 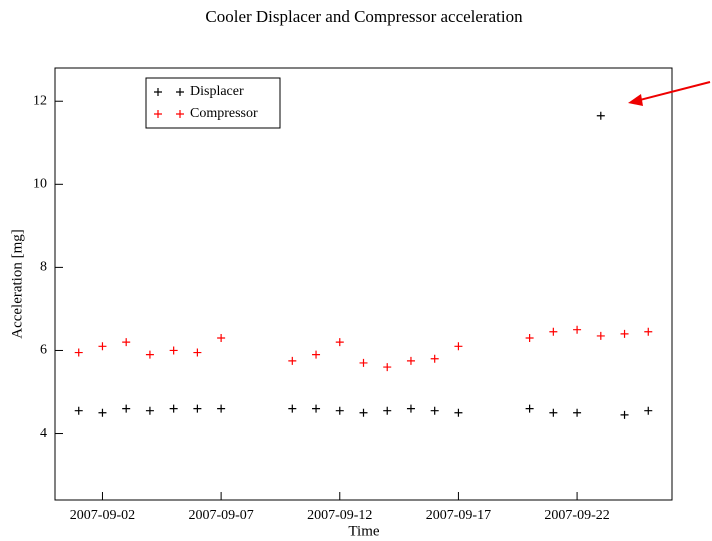 I want to click on annotation-arrow, so click(x=671, y=92).